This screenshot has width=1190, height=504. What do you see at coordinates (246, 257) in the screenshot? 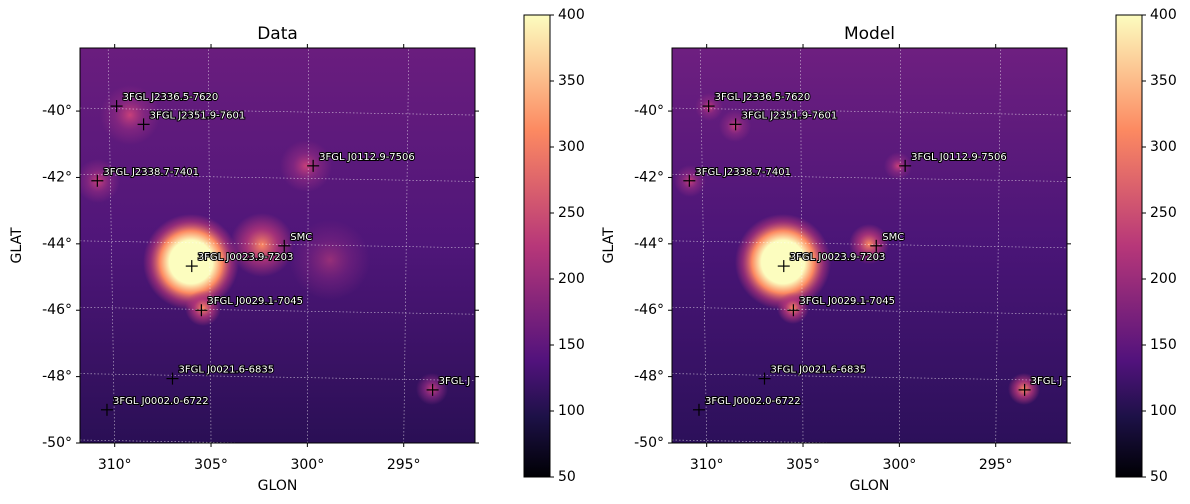
I see `source-label: 3FGL J0023.9-7203` at bounding box center [246, 257].